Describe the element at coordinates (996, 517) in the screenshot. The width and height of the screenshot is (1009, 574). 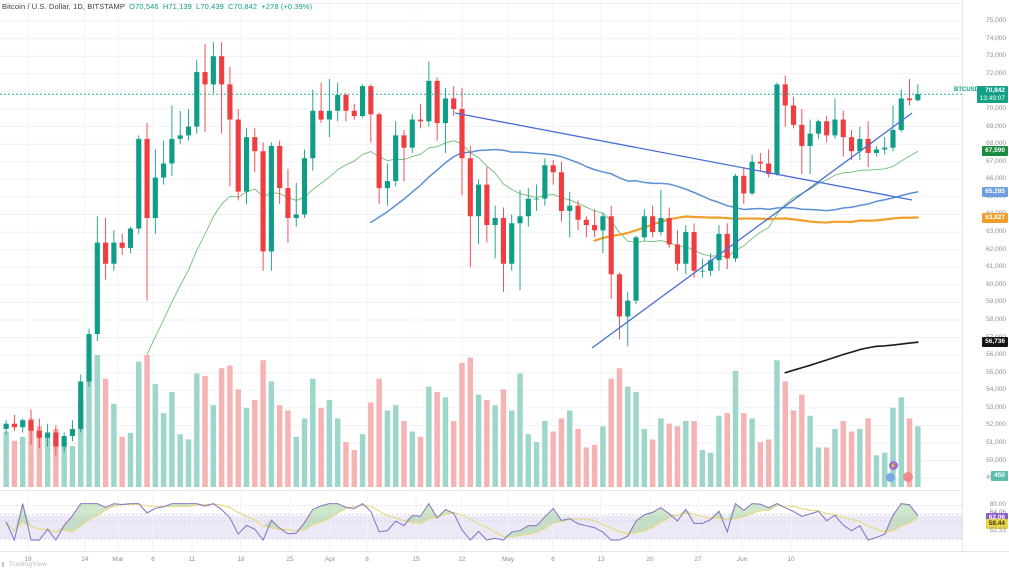
I see `oscillator-k-badge: 62.06` at that location.